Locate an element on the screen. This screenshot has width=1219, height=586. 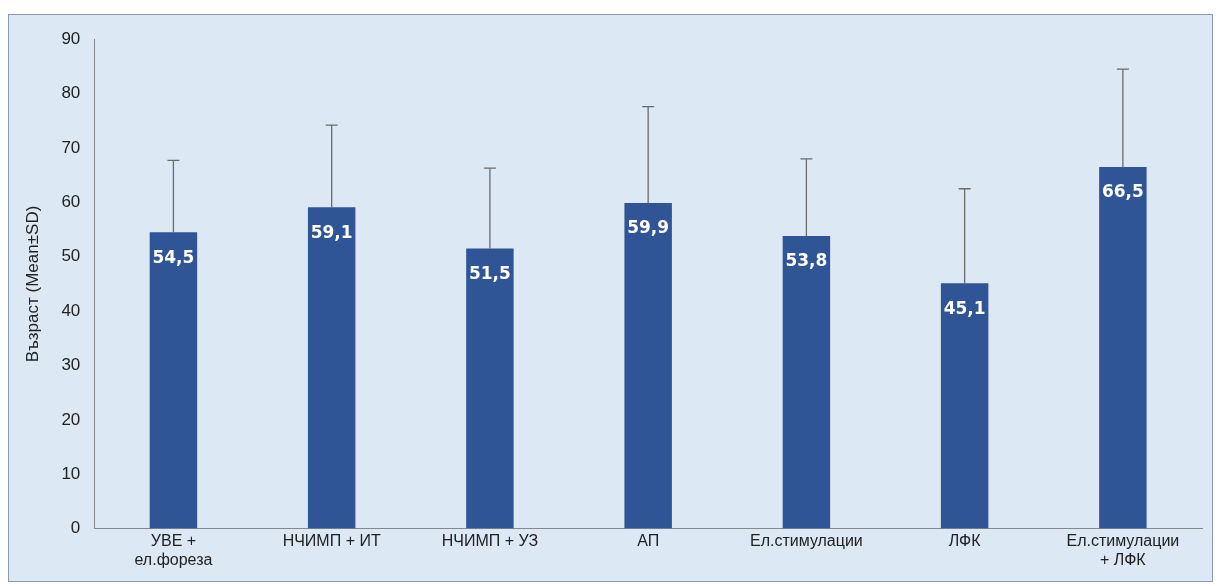
y-tick-label: 20 is located at coordinates (71, 419).